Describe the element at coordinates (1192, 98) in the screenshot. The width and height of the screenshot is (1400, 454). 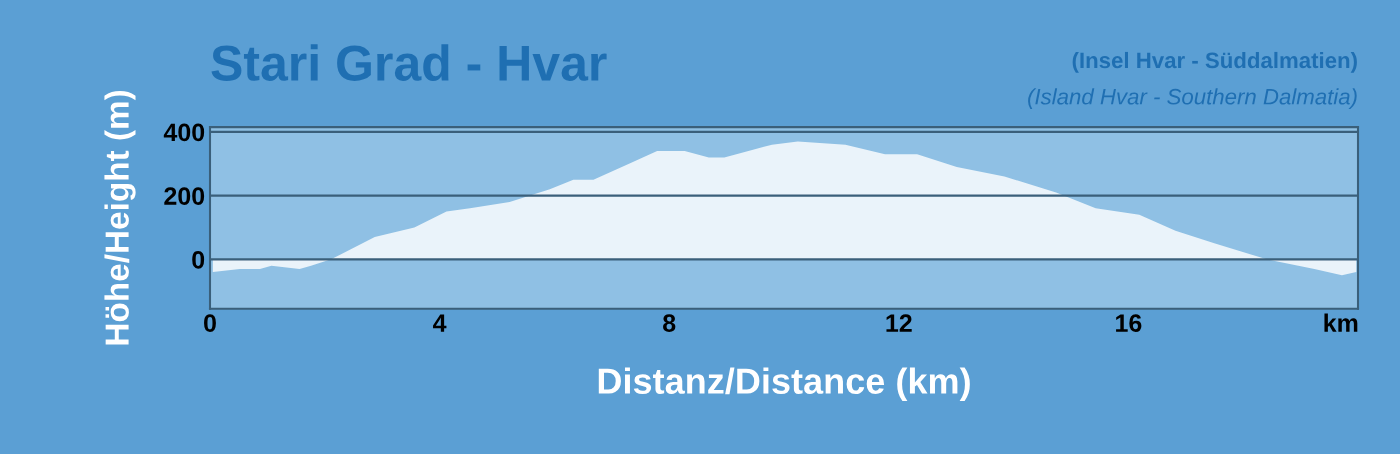
I see `text: (Island Hvar - Southern Dalmatia)` at that location.